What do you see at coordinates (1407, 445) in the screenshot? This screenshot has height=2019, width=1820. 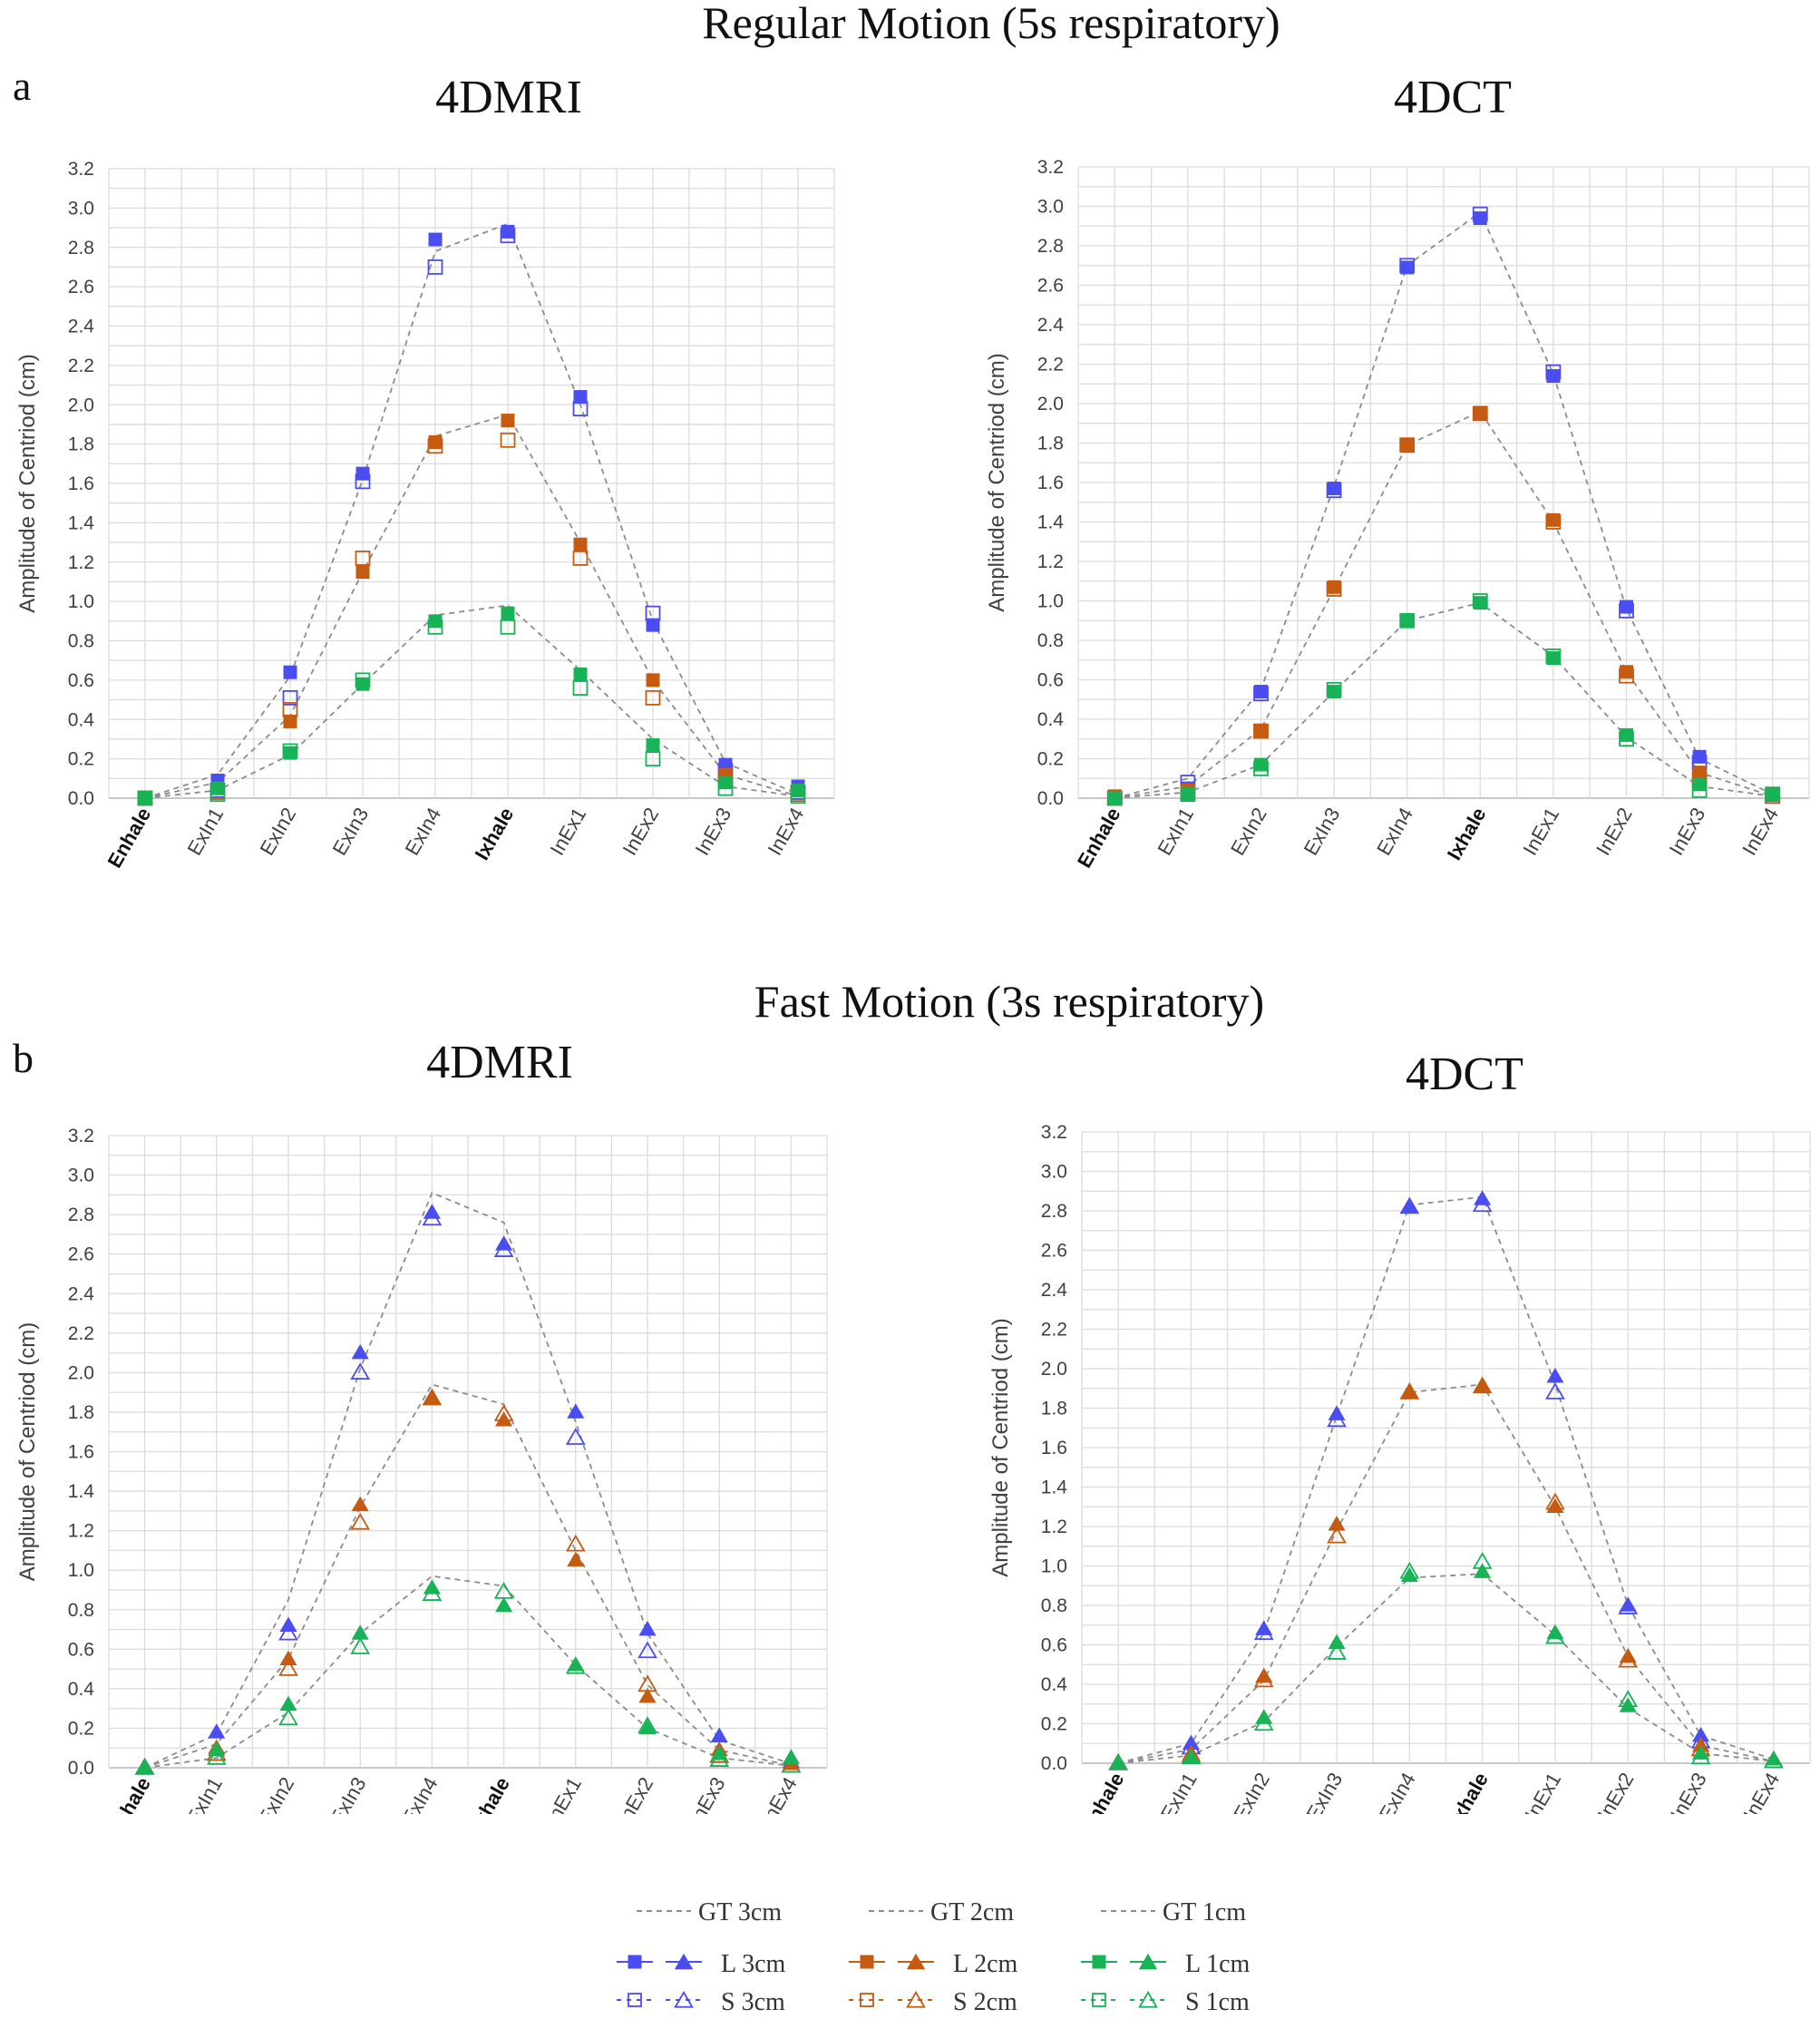 I see `reg_ct-point-l-2cm-exin4` at bounding box center [1407, 445].